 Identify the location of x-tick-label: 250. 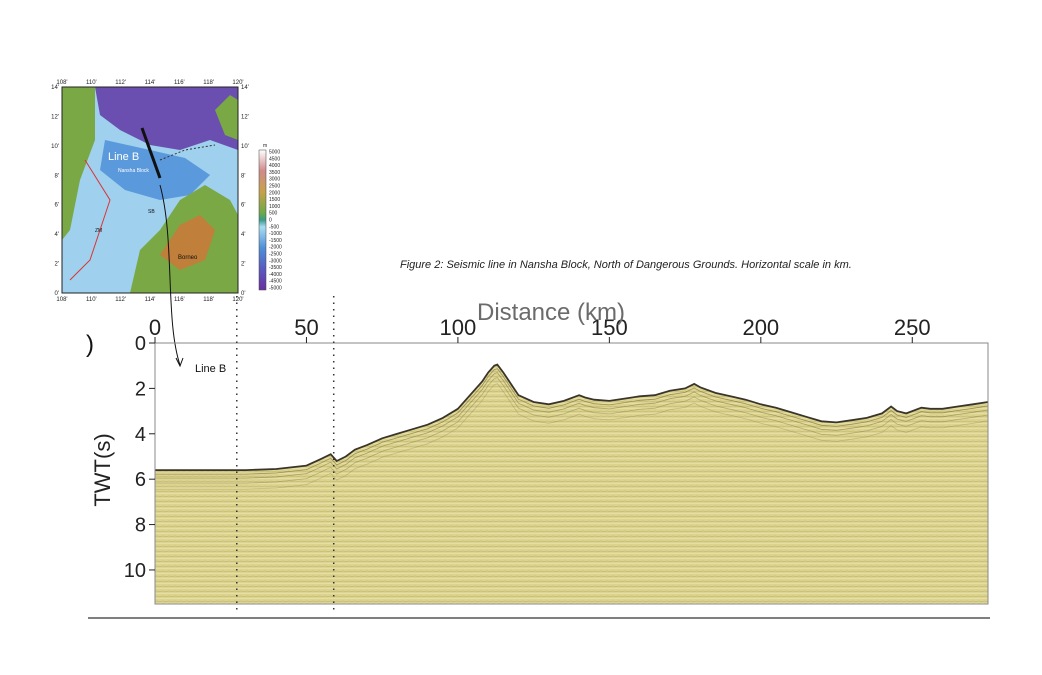
(912, 327).